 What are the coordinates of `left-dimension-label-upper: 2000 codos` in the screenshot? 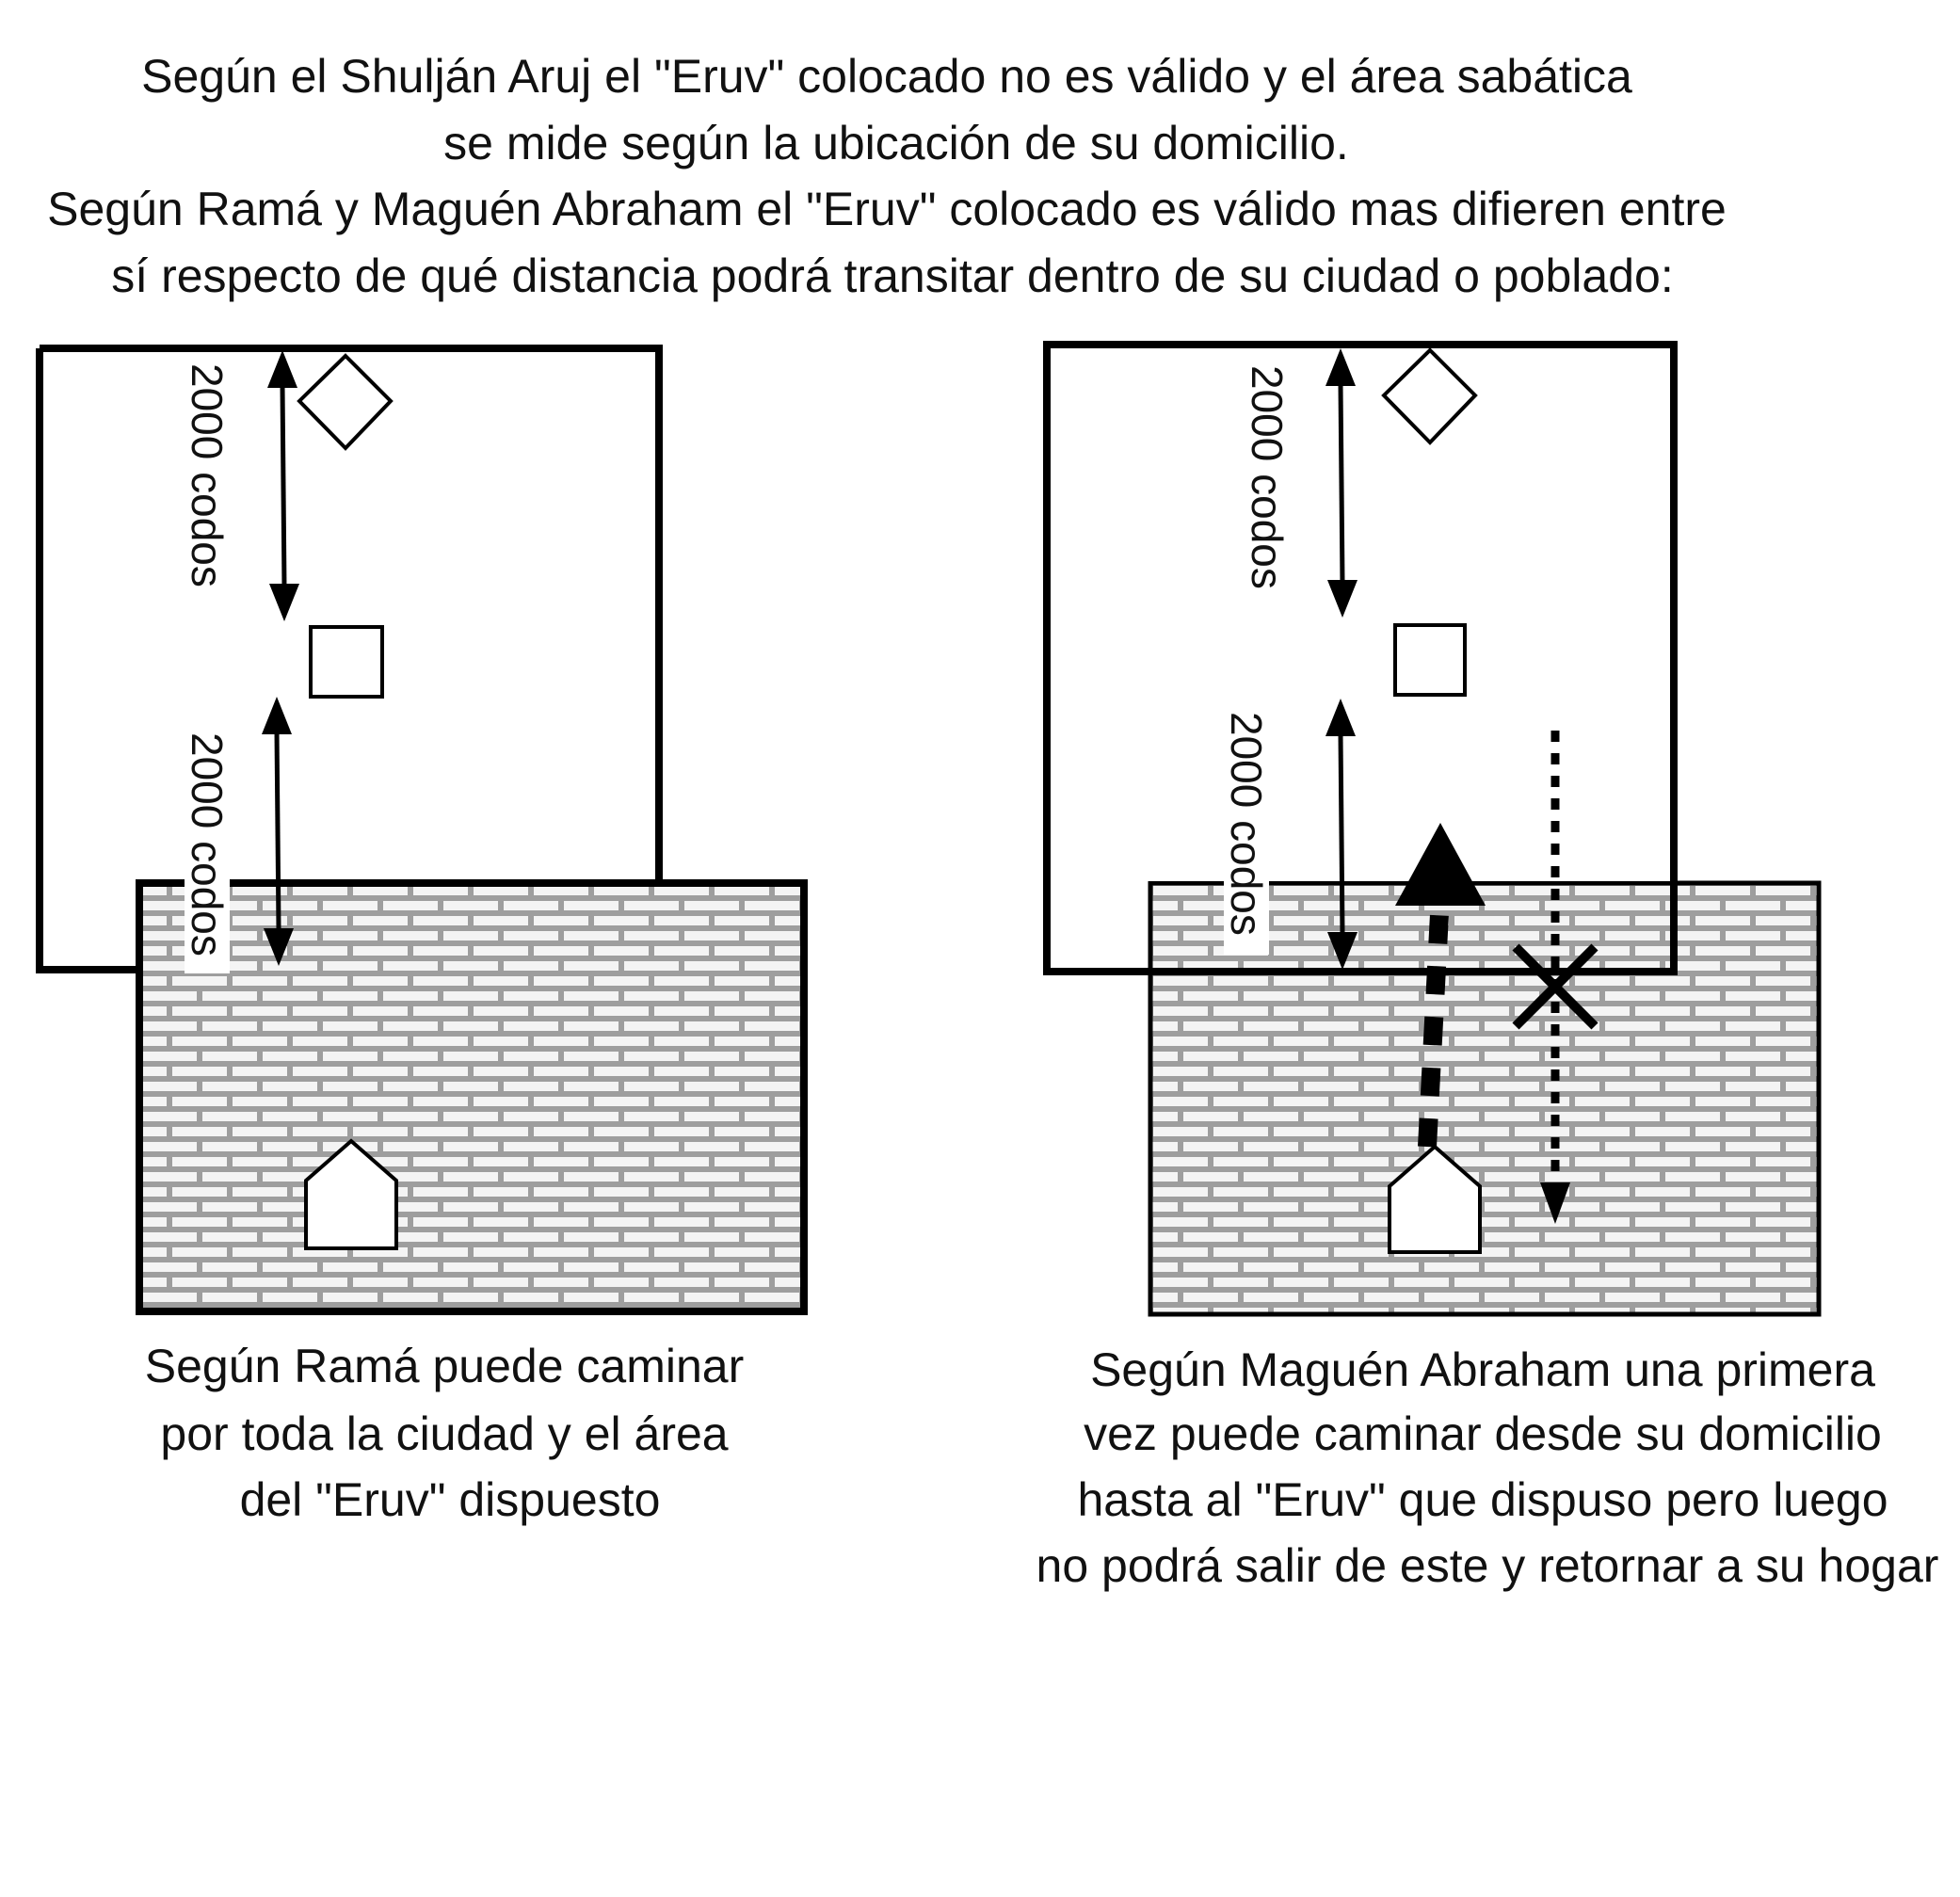 It's located at (207, 475).